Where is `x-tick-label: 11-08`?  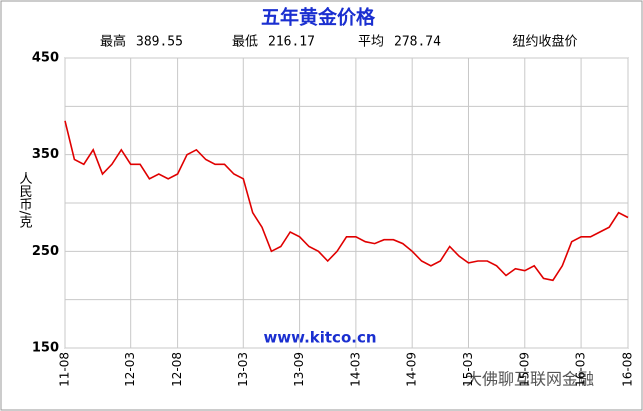
x-tick-label: 11-08 is located at coordinates (65, 369).